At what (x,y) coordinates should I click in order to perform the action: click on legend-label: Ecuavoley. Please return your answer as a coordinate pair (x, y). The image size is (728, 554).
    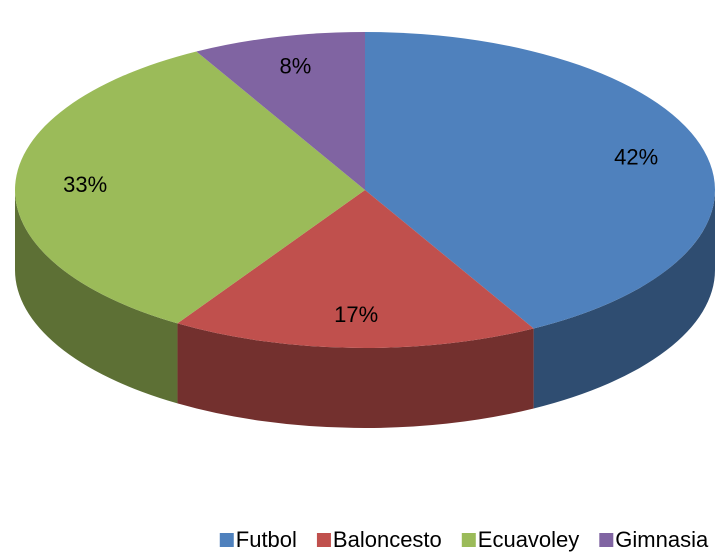
    Looking at the image, I should click on (529, 539).